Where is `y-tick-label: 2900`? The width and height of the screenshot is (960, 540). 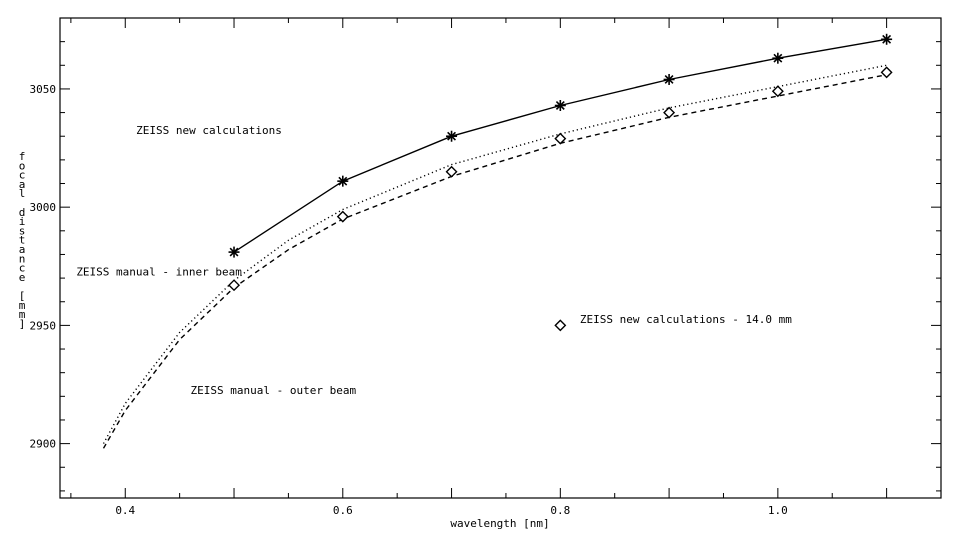
y-tick-label: 2900 is located at coordinates (43, 444).